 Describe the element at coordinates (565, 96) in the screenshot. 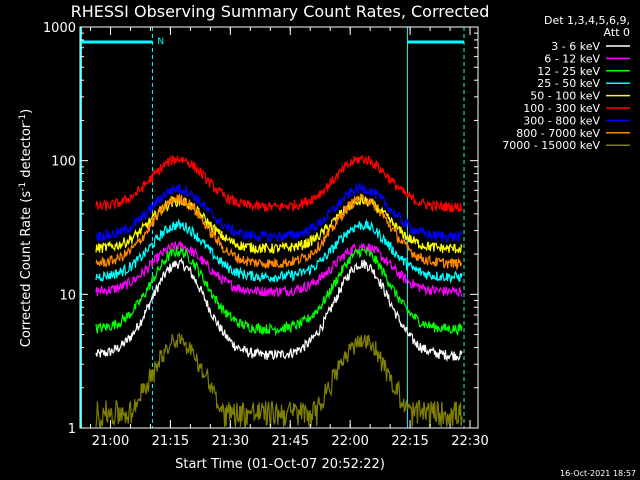

I see `legend-label-4: 50 - 100 keV` at that location.